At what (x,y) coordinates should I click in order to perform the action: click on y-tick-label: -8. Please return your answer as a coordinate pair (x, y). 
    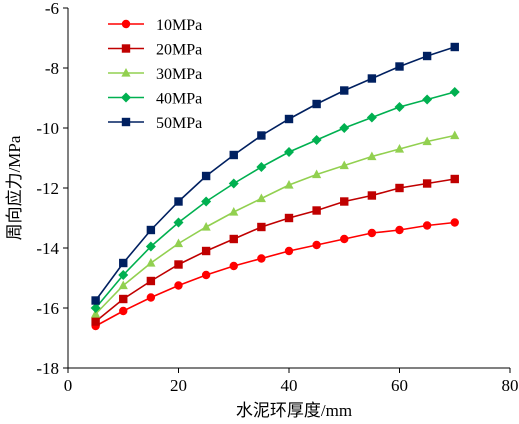
    Looking at the image, I should click on (52, 68).